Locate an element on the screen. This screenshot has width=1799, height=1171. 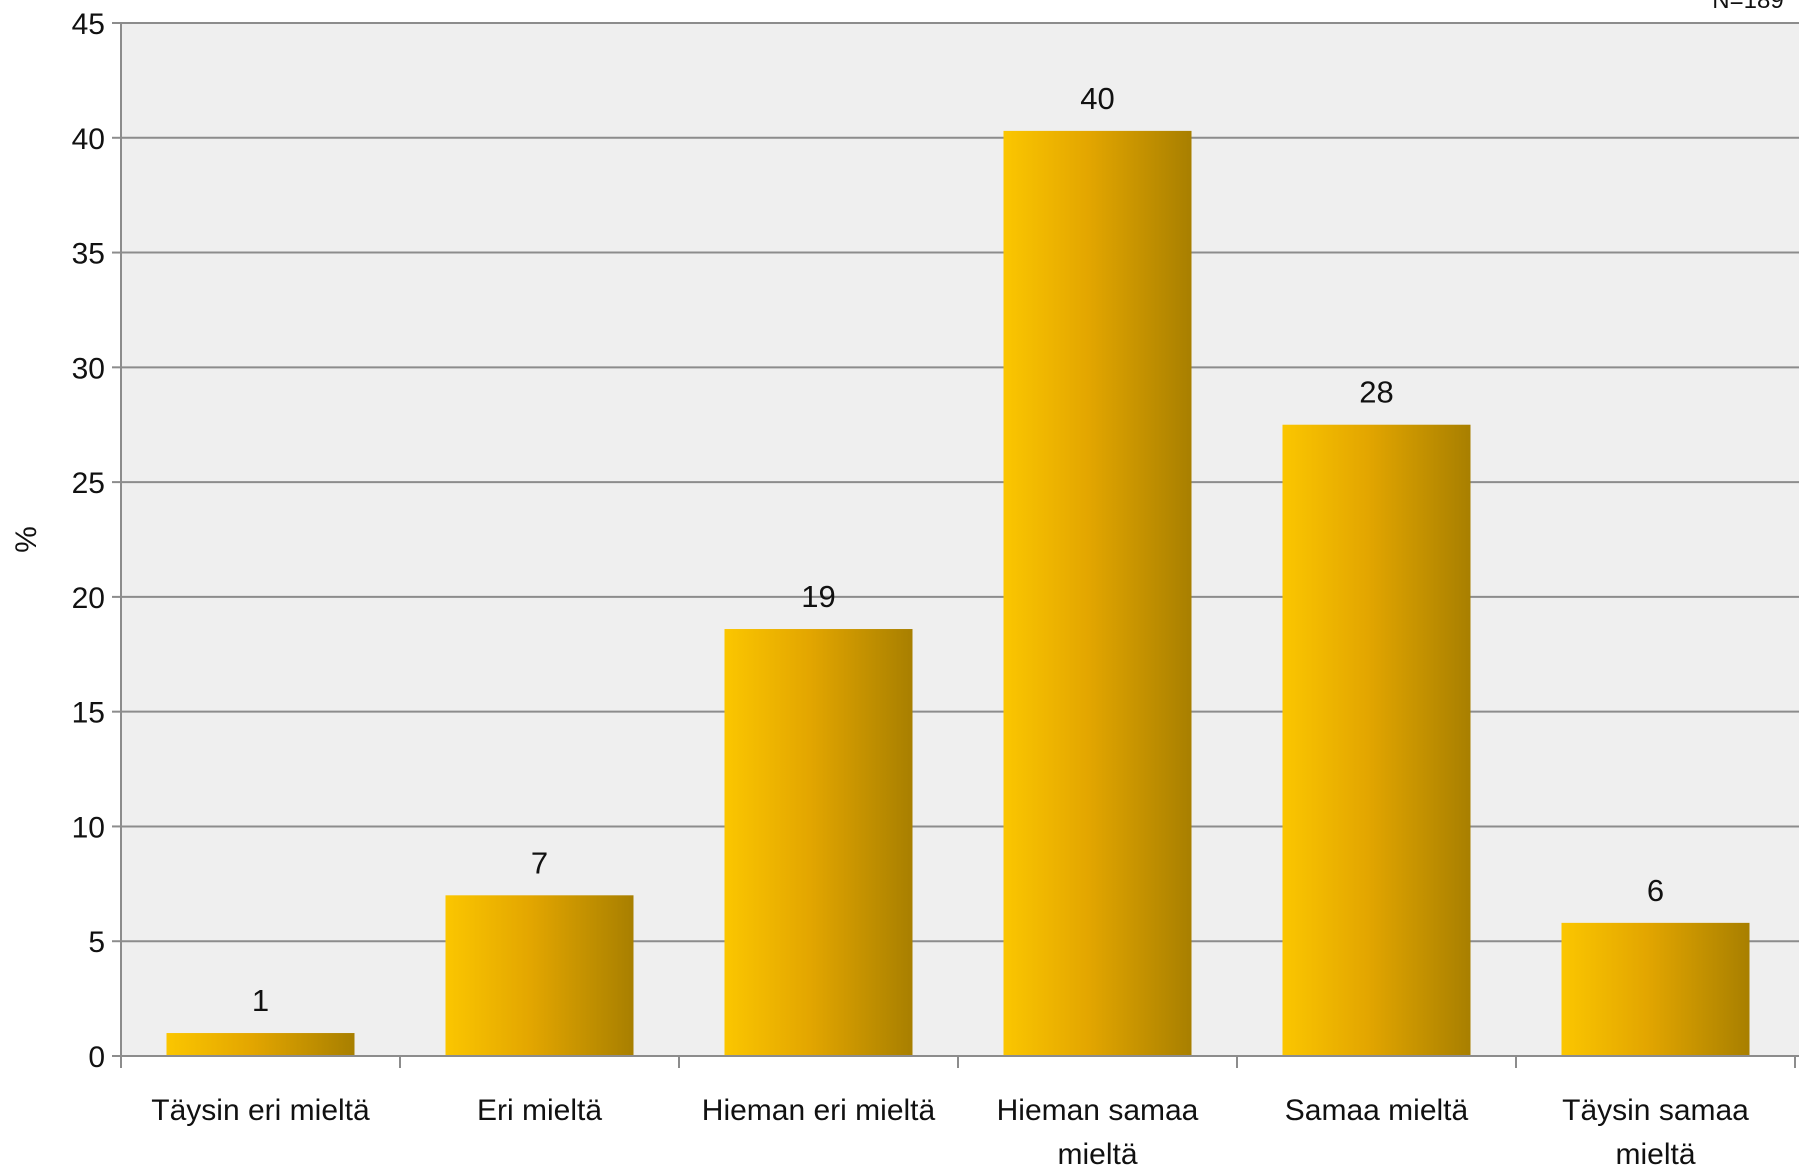
x-category-label: Täysin samaa is located at coordinates (1655, 1110).